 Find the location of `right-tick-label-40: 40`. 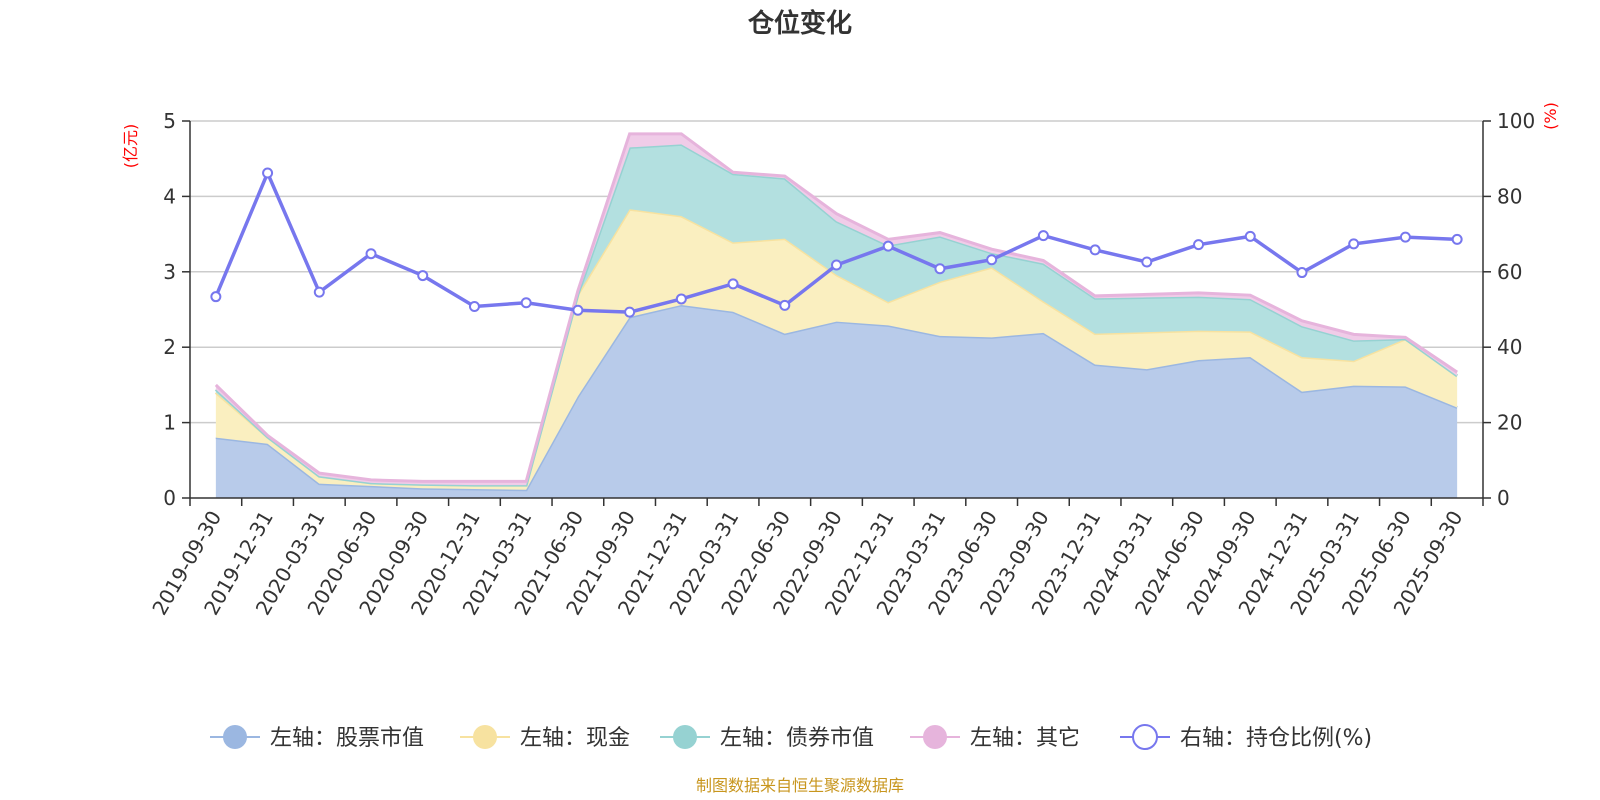

right-tick-label-40: 40 is located at coordinates (1509, 347).